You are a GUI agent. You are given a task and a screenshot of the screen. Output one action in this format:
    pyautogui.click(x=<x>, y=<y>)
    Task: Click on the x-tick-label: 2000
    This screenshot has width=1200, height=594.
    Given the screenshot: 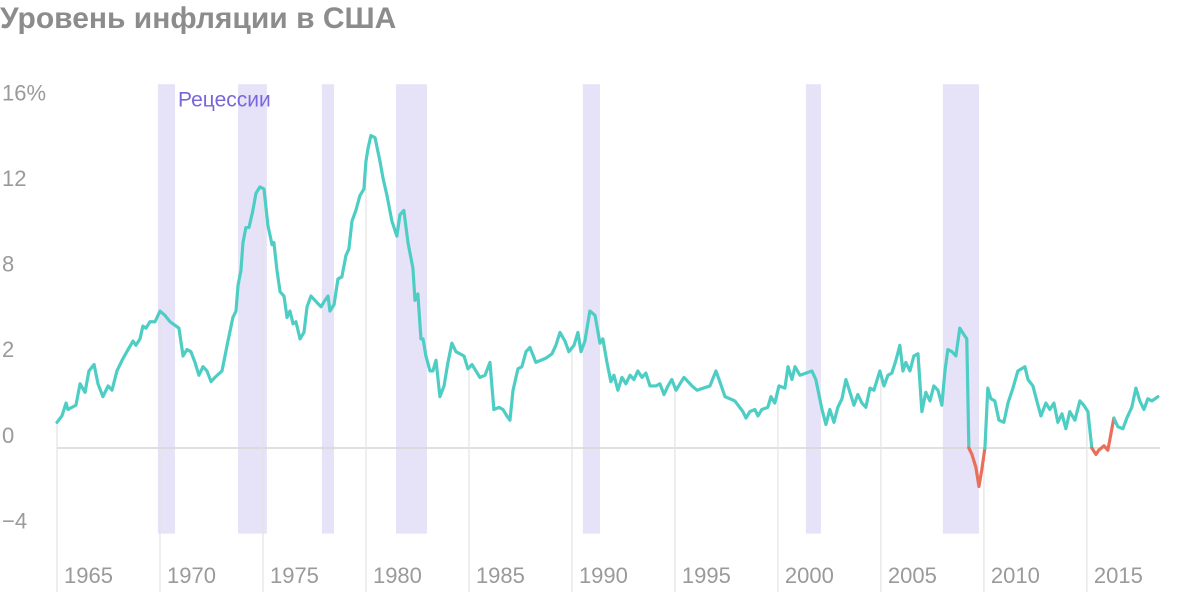 What is the action you would take?
    pyautogui.click(x=809, y=575)
    